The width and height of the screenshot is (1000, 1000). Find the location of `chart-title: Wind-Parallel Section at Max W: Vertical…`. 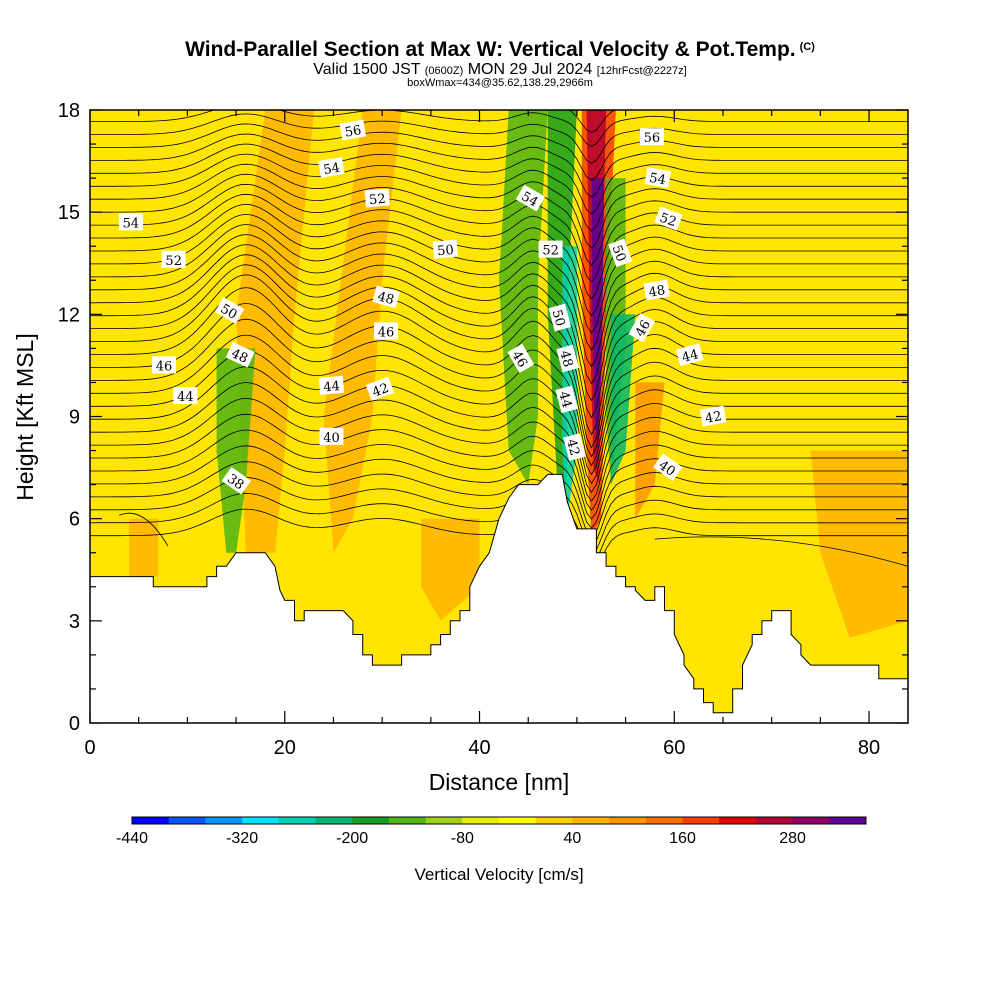

chart-title: Wind-Parallel Section at Max W: Vertical… is located at coordinates (500, 50).